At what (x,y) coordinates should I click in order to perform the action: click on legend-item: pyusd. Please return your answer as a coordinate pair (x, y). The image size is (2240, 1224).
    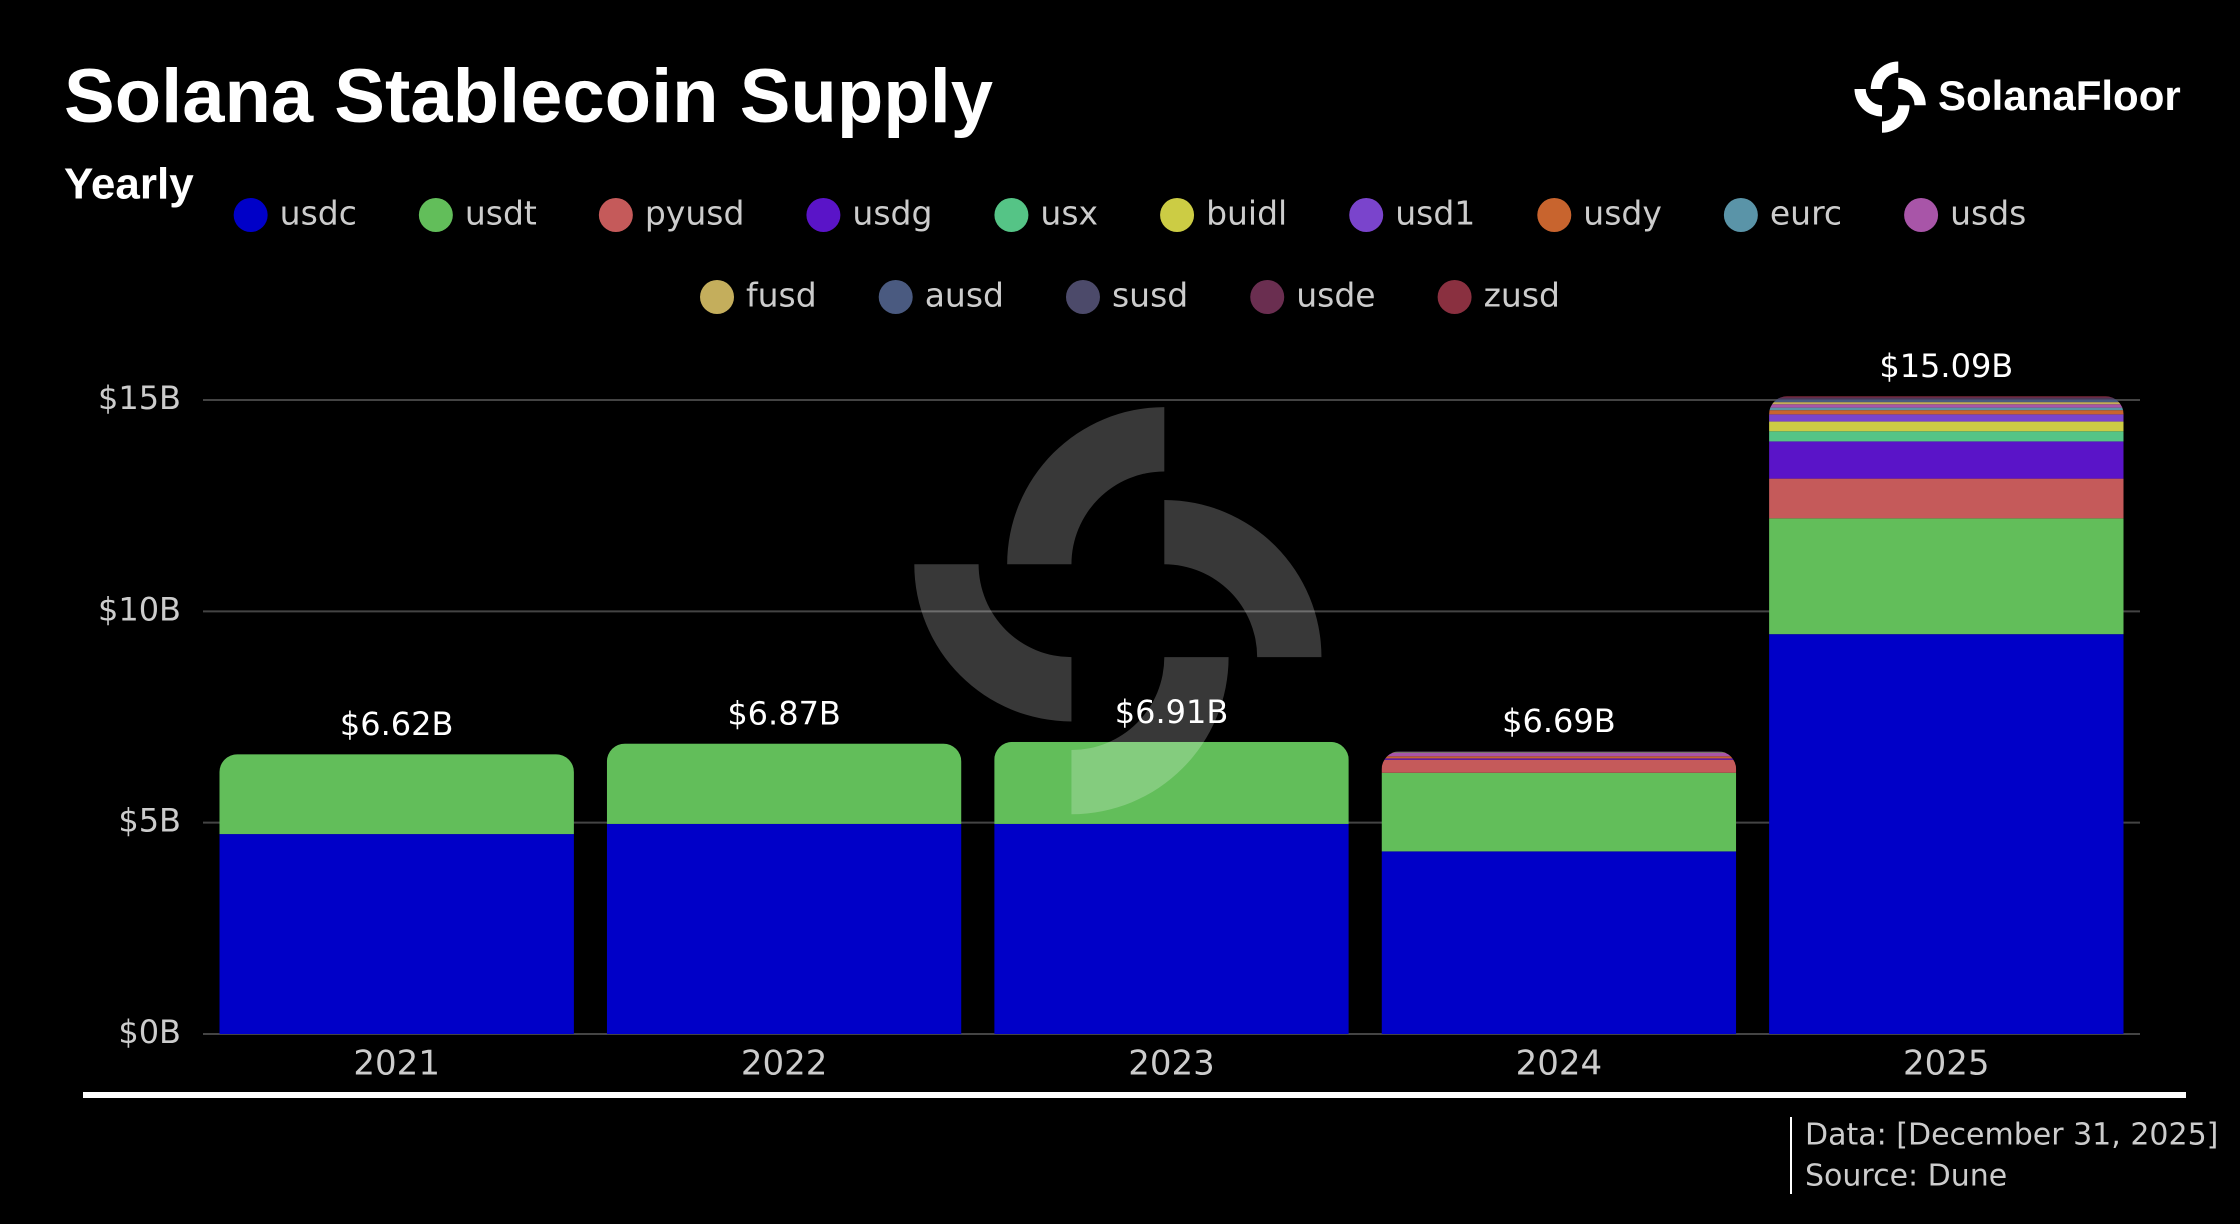
    Looking at the image, I should click on (671, 213).